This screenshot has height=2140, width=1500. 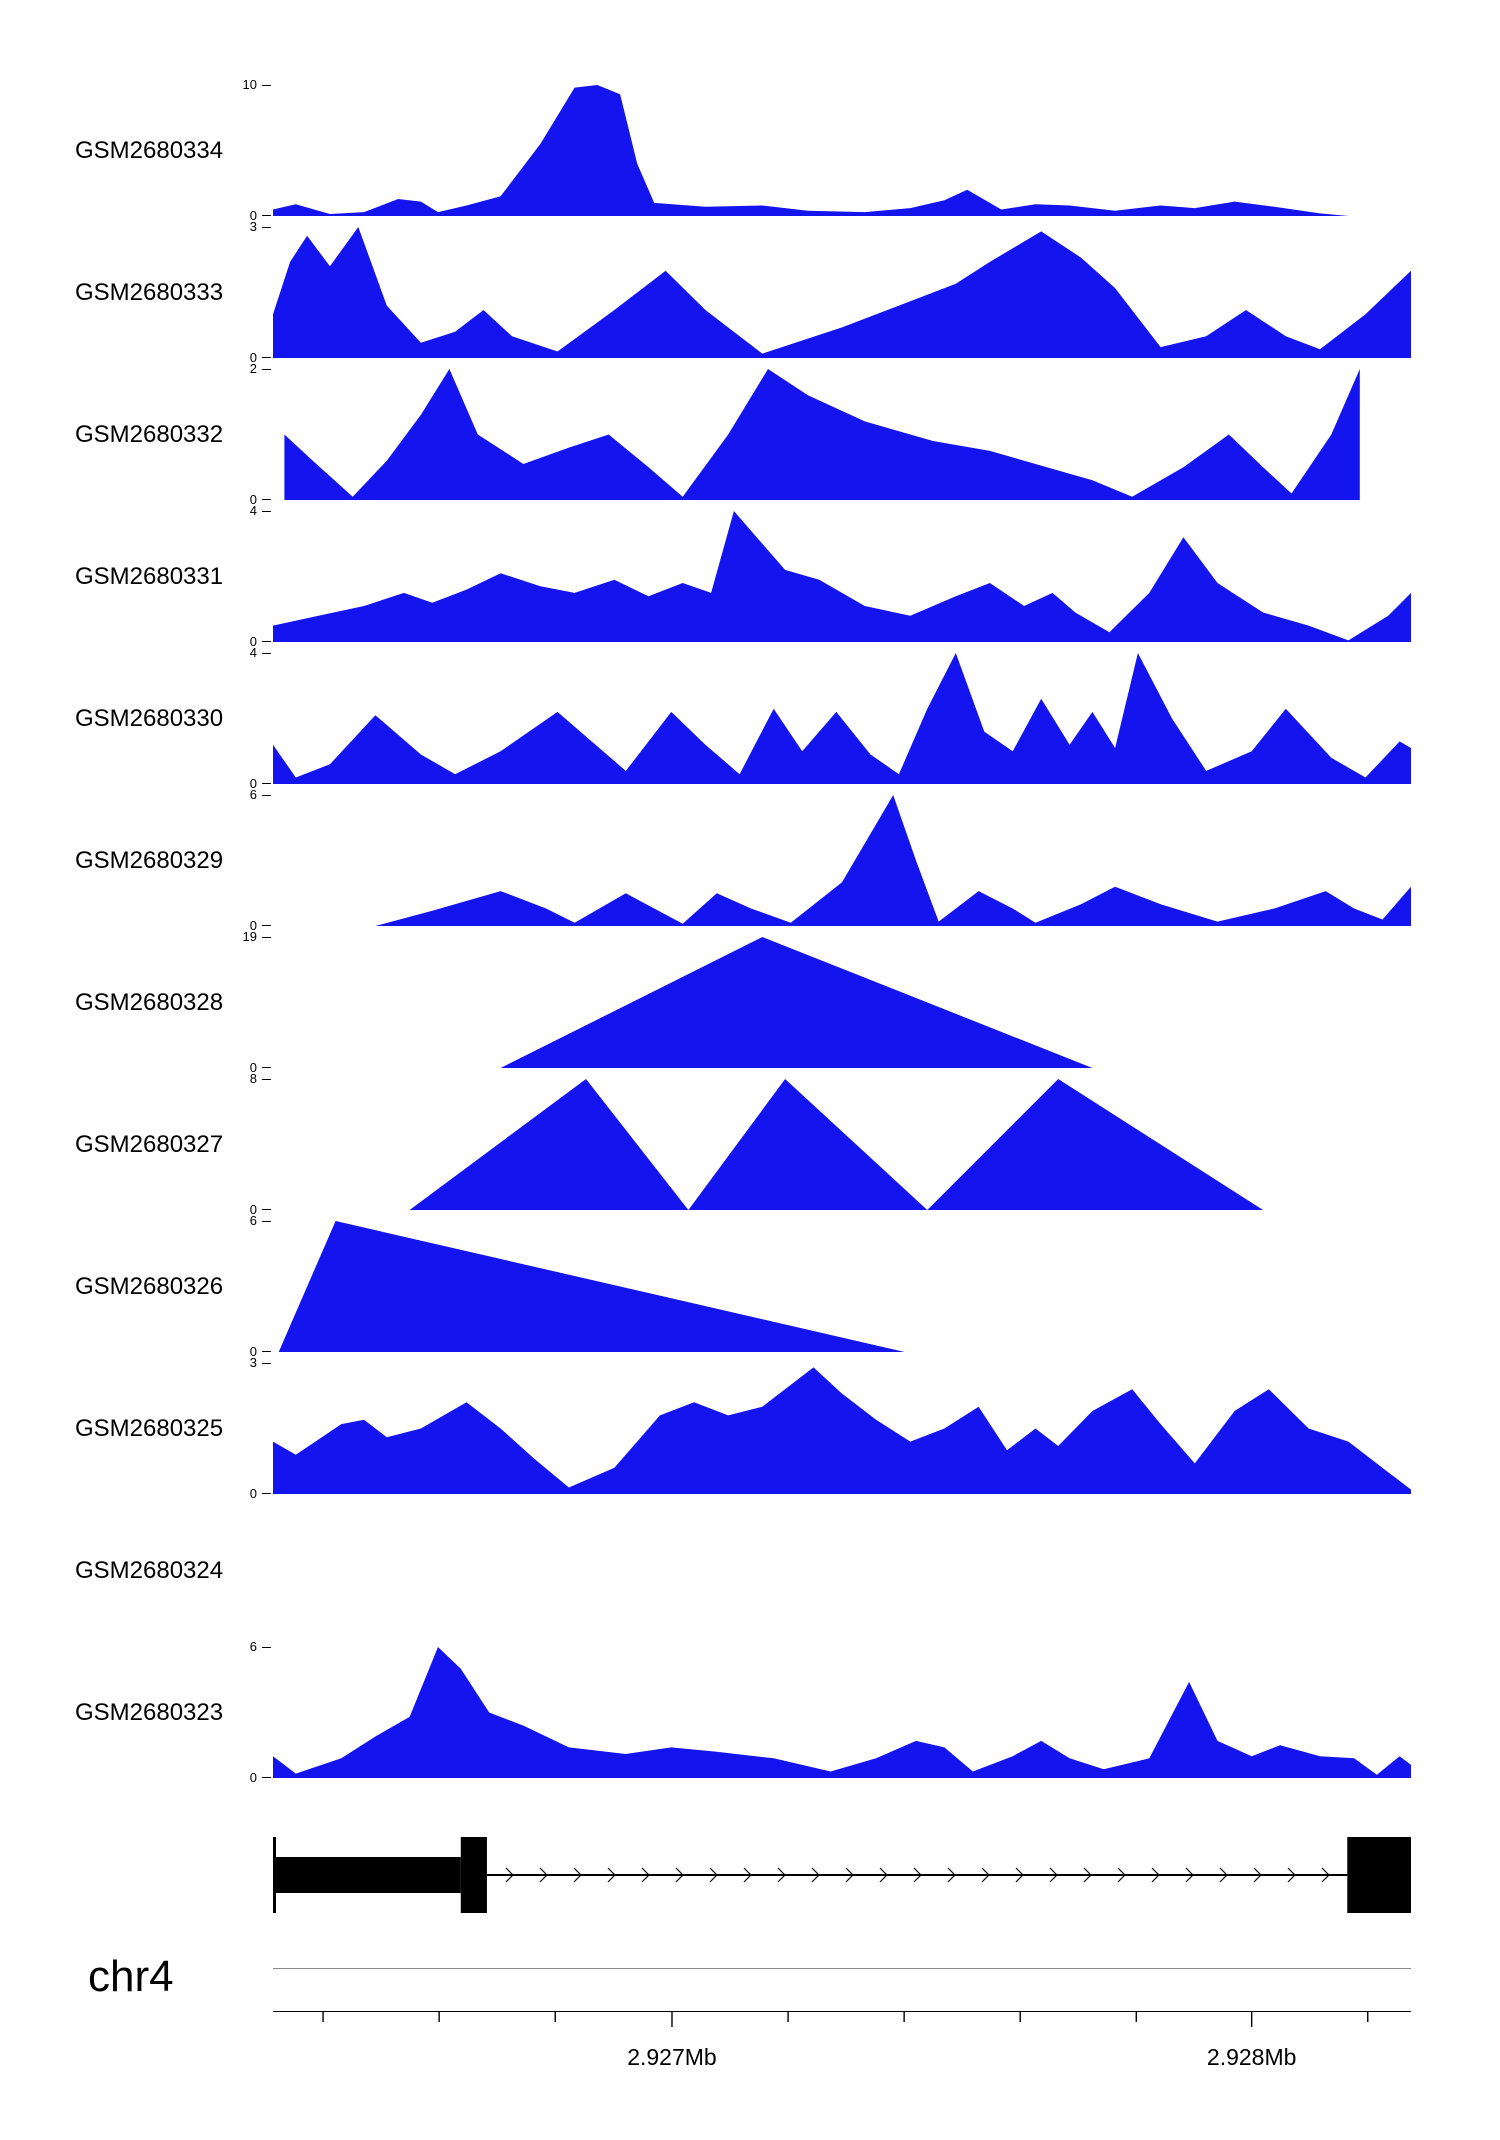 I want to click on axis-position-label: 2.927Mb, so click(x=672, y=2057).